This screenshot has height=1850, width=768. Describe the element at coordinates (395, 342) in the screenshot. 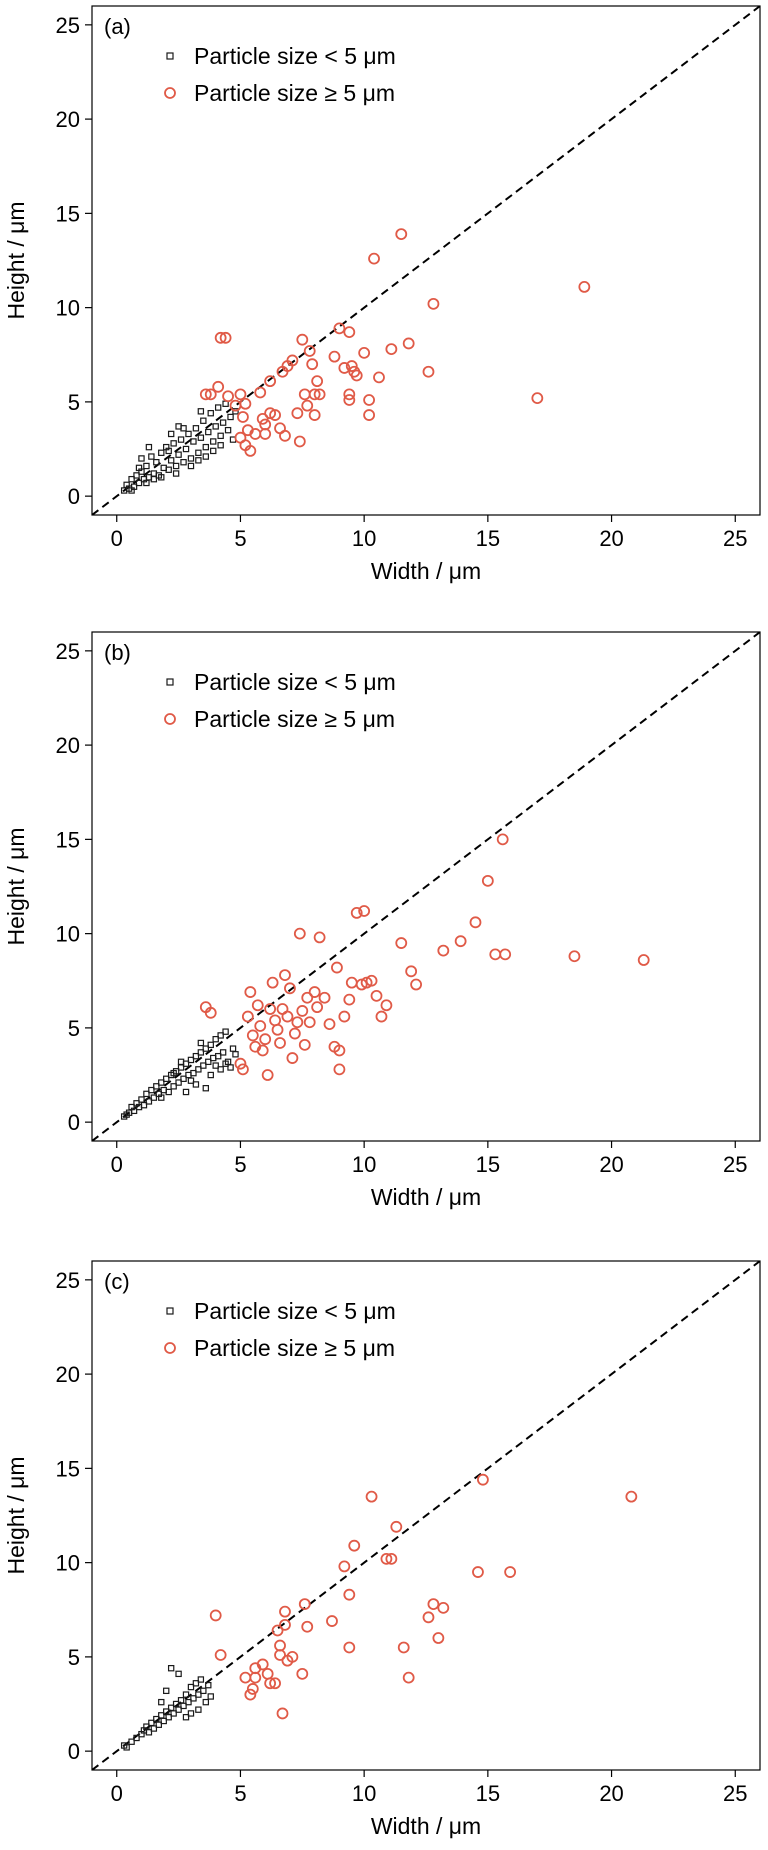

I see `series-large` at that location.